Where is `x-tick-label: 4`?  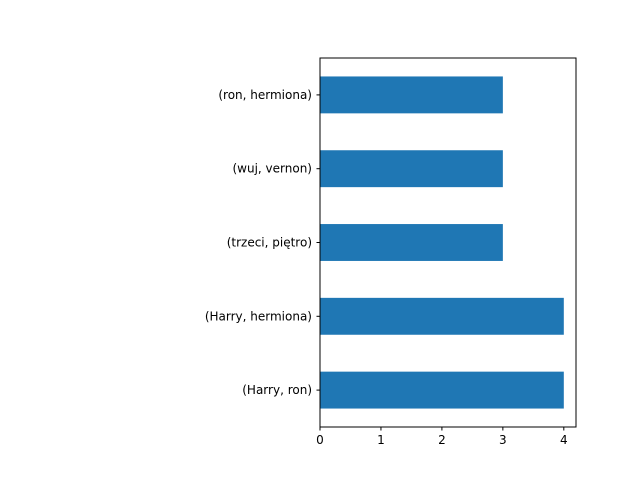
x-tick-label: 4 is located at coordinates (564, 440).